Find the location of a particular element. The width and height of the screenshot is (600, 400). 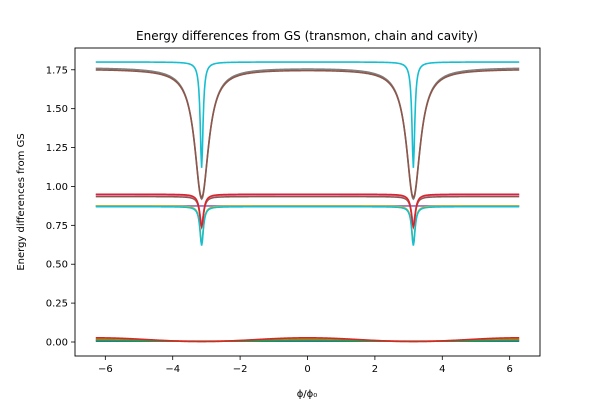

y-axis-ticks: 0.00 0.25 0.50 0.75 1.00 1.25 1.50 1.75 is located at coordinates (60, 207).